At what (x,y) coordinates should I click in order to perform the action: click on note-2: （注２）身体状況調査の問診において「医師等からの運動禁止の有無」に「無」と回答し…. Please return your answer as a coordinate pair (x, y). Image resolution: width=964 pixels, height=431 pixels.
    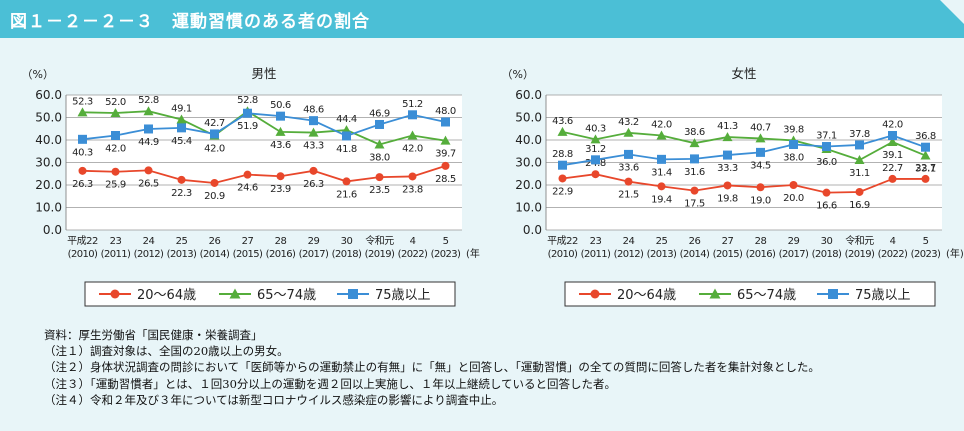
    Looking at the image, I should click on (432, 367).